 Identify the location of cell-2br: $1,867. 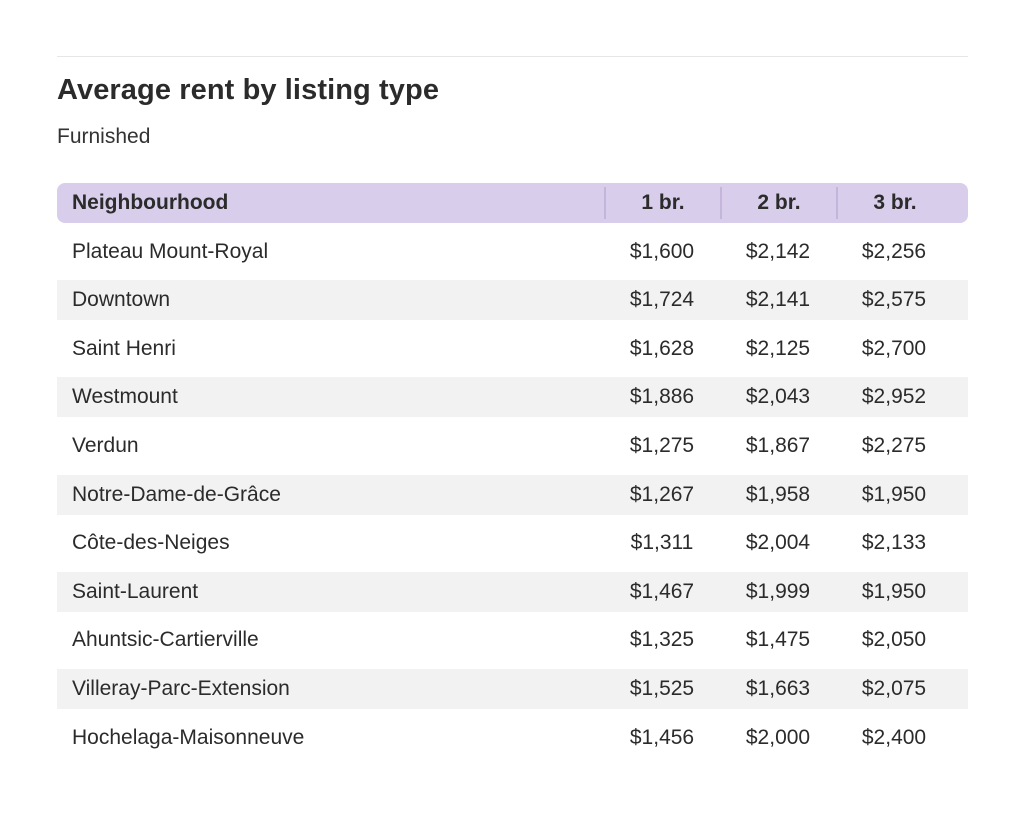
(778, 445).